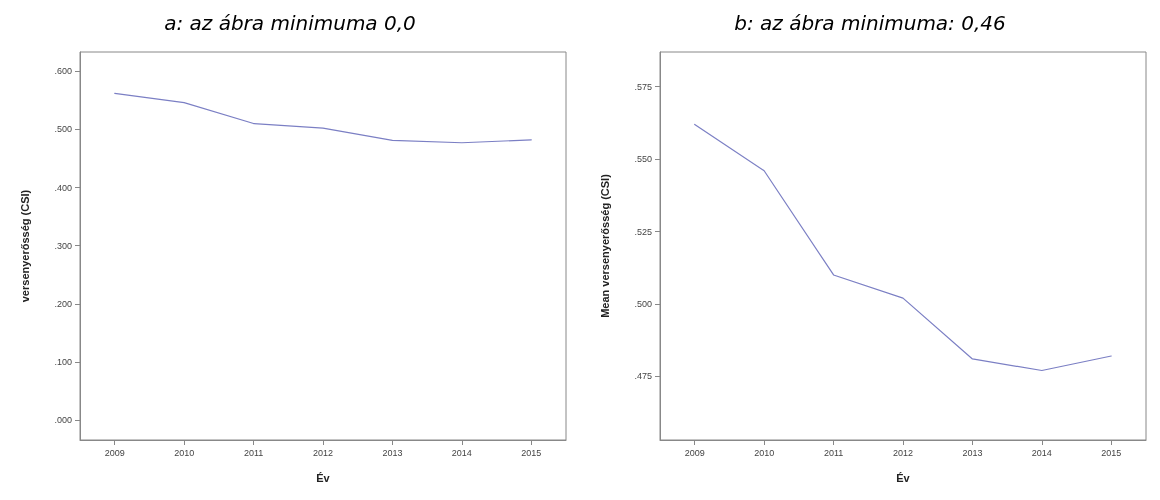  What do you see at coordinates (643, 159) in the screenshot?
I see `y-tick-label: .550` at bounding box center [643, 159].